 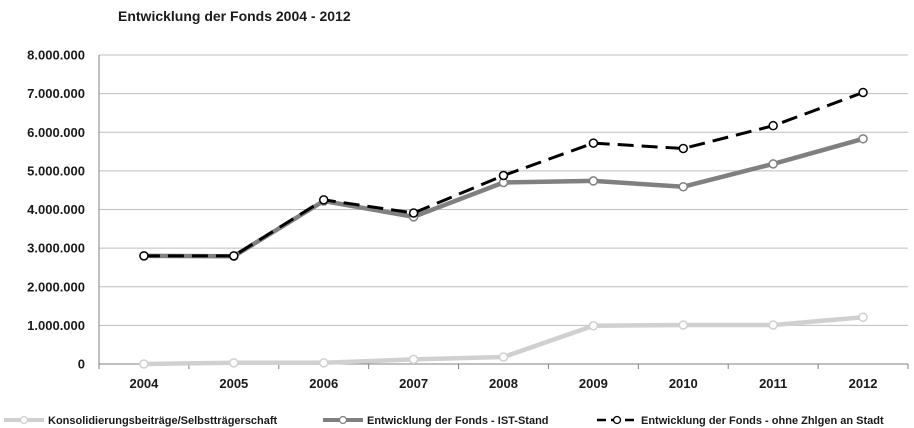 What do you see at coordinates (234, 16) in the screenshot?
I see `chart-title: Entwicklung der Fonds 2004 - 2012` at bounding box center [234, 16].